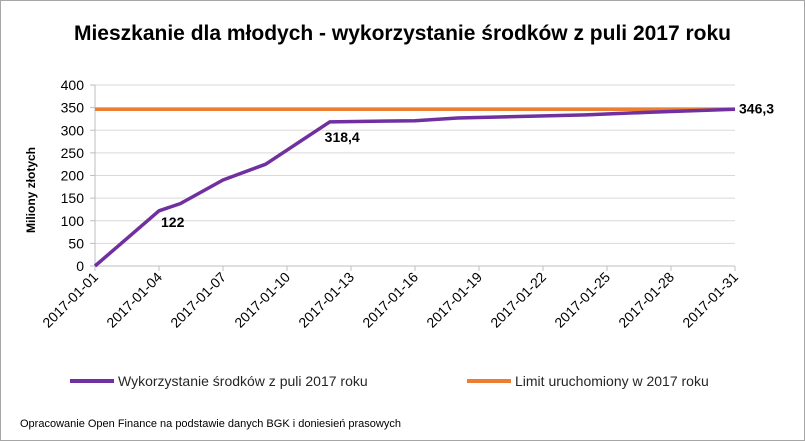 The width and height of the screenshot is (805, 441). I want to click on legend-swatch-limit, so click(489, 381).